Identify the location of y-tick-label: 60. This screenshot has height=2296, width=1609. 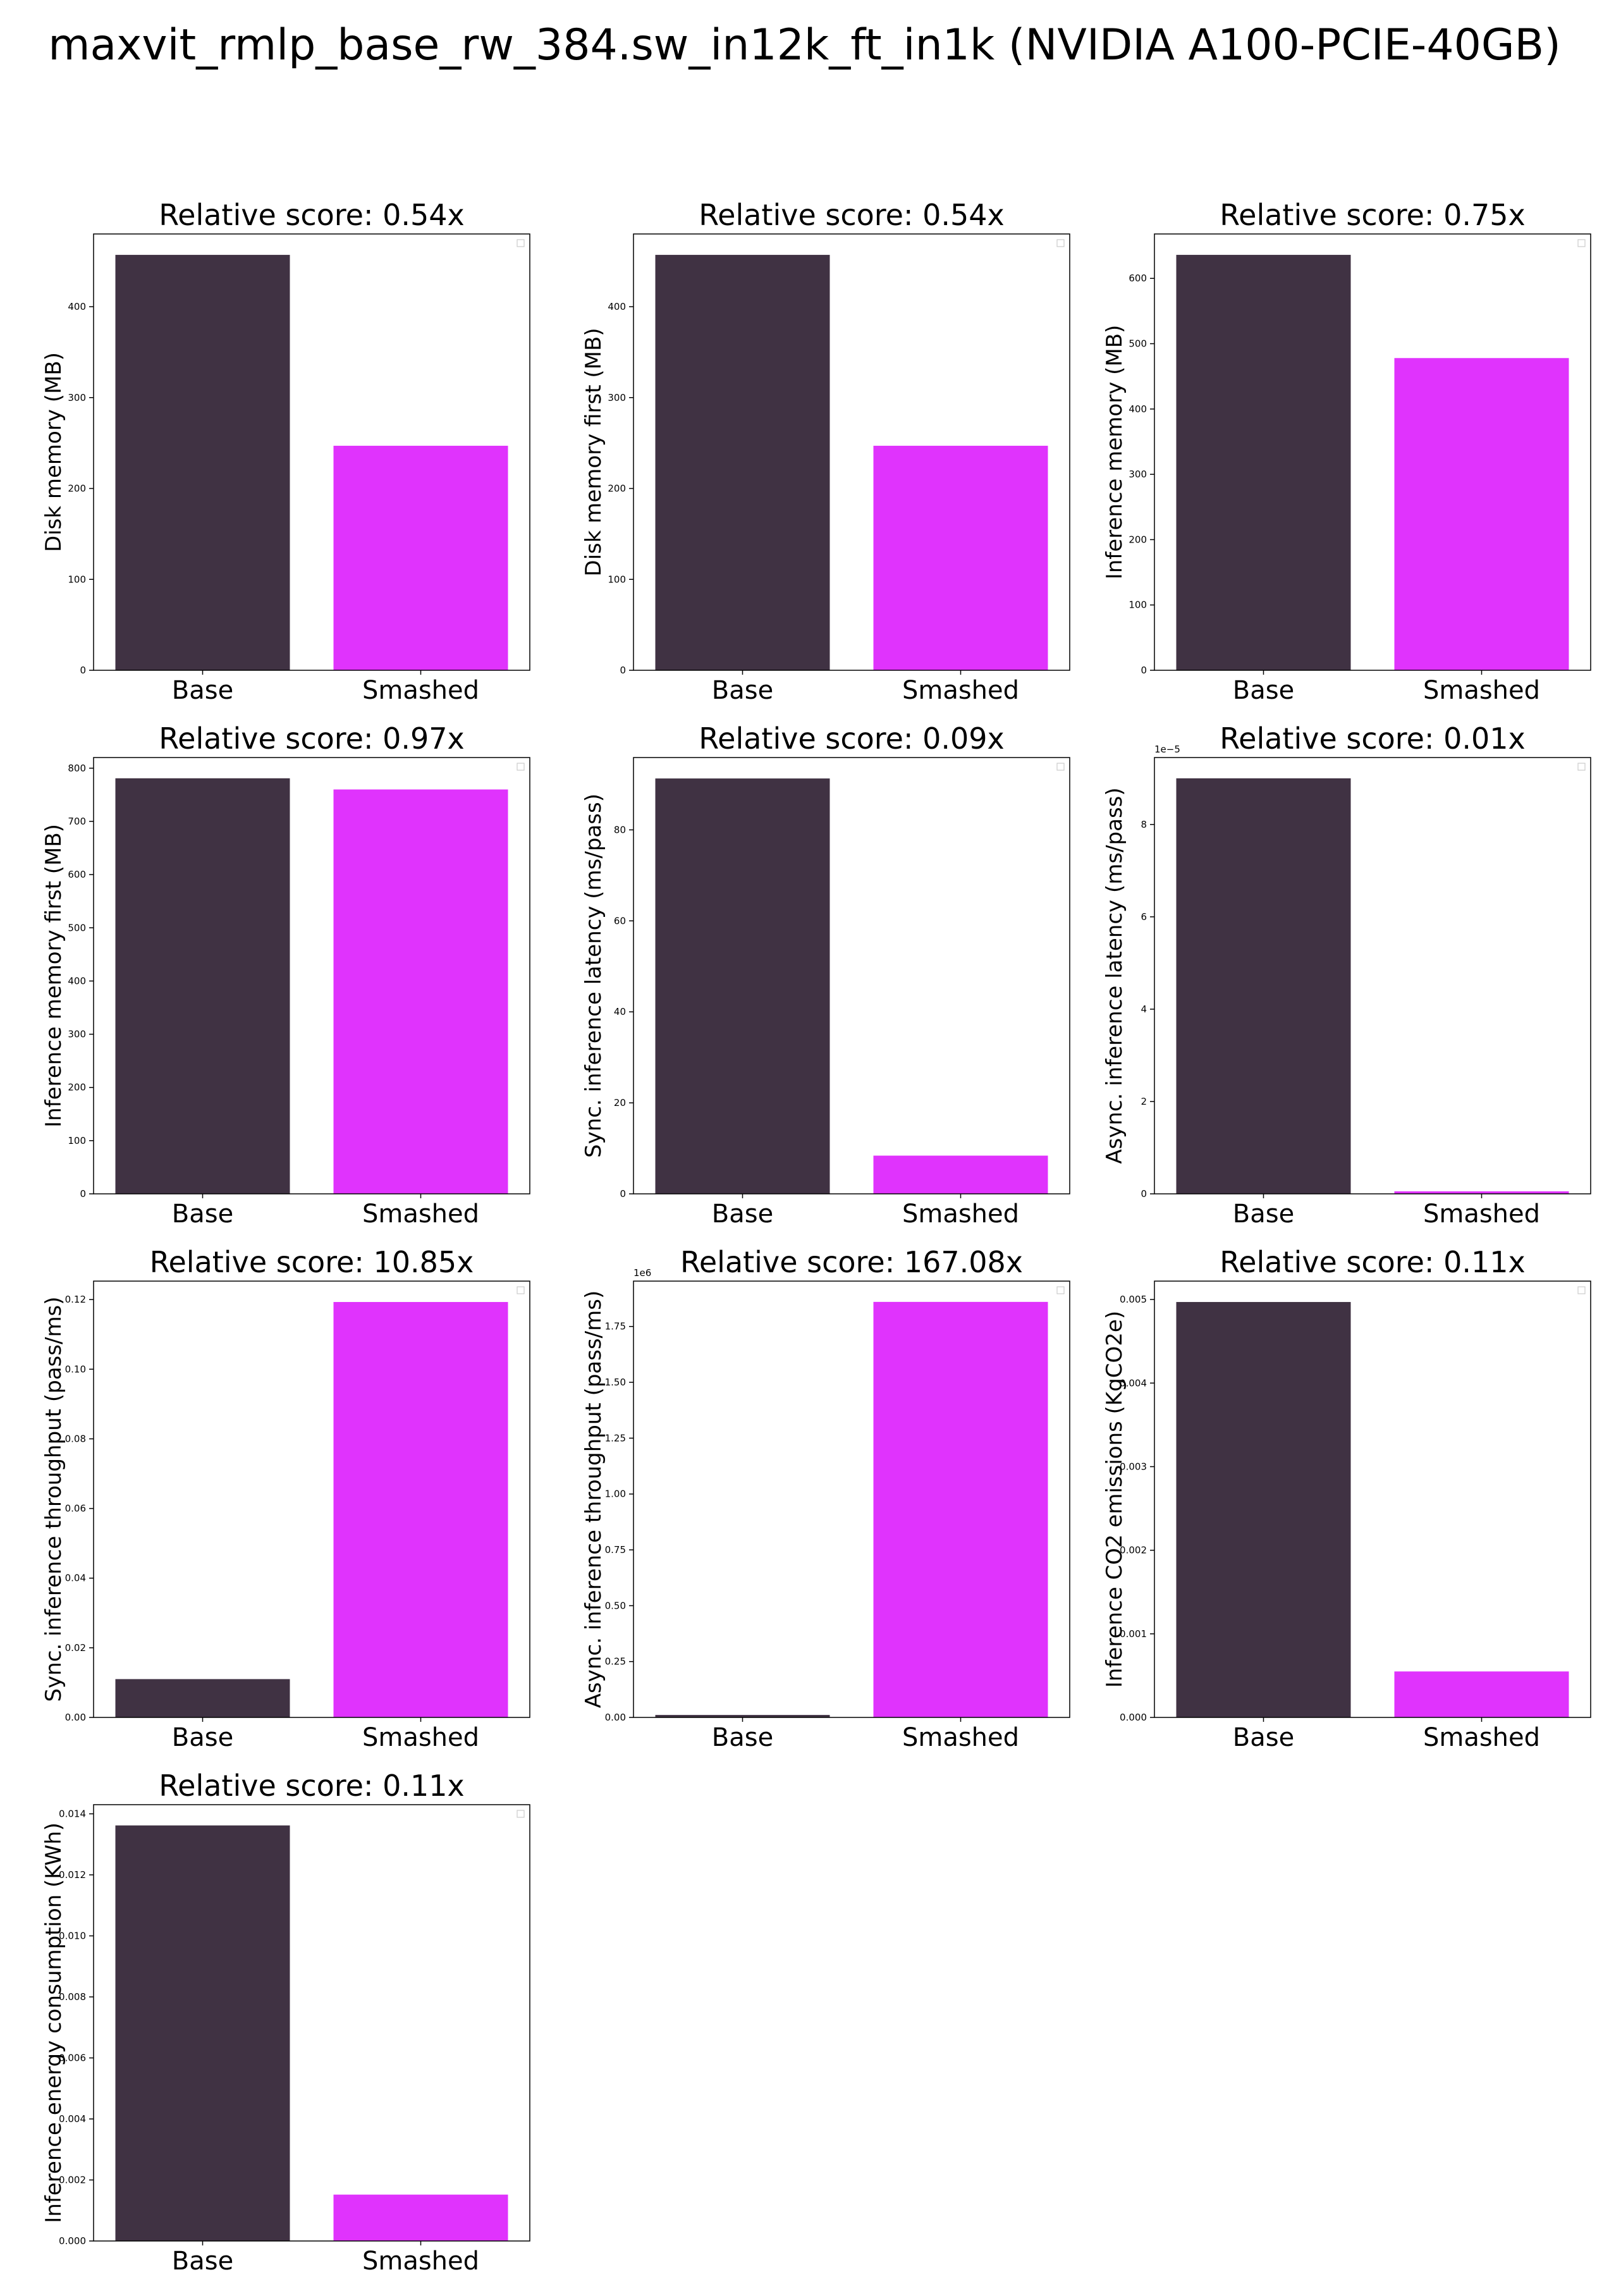
(620, 921).